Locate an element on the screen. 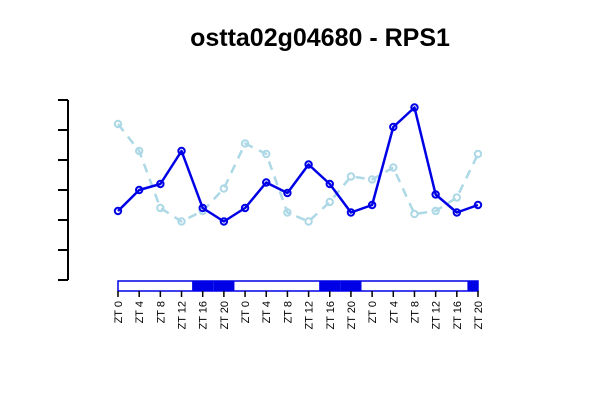  light-dark-bar is located at coordinates (298, 286).